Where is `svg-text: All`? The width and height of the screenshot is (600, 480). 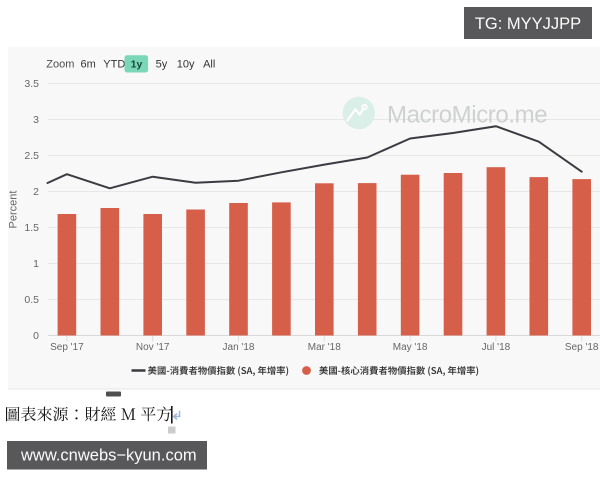
svg-text: All is located at coordinates (209, 65).